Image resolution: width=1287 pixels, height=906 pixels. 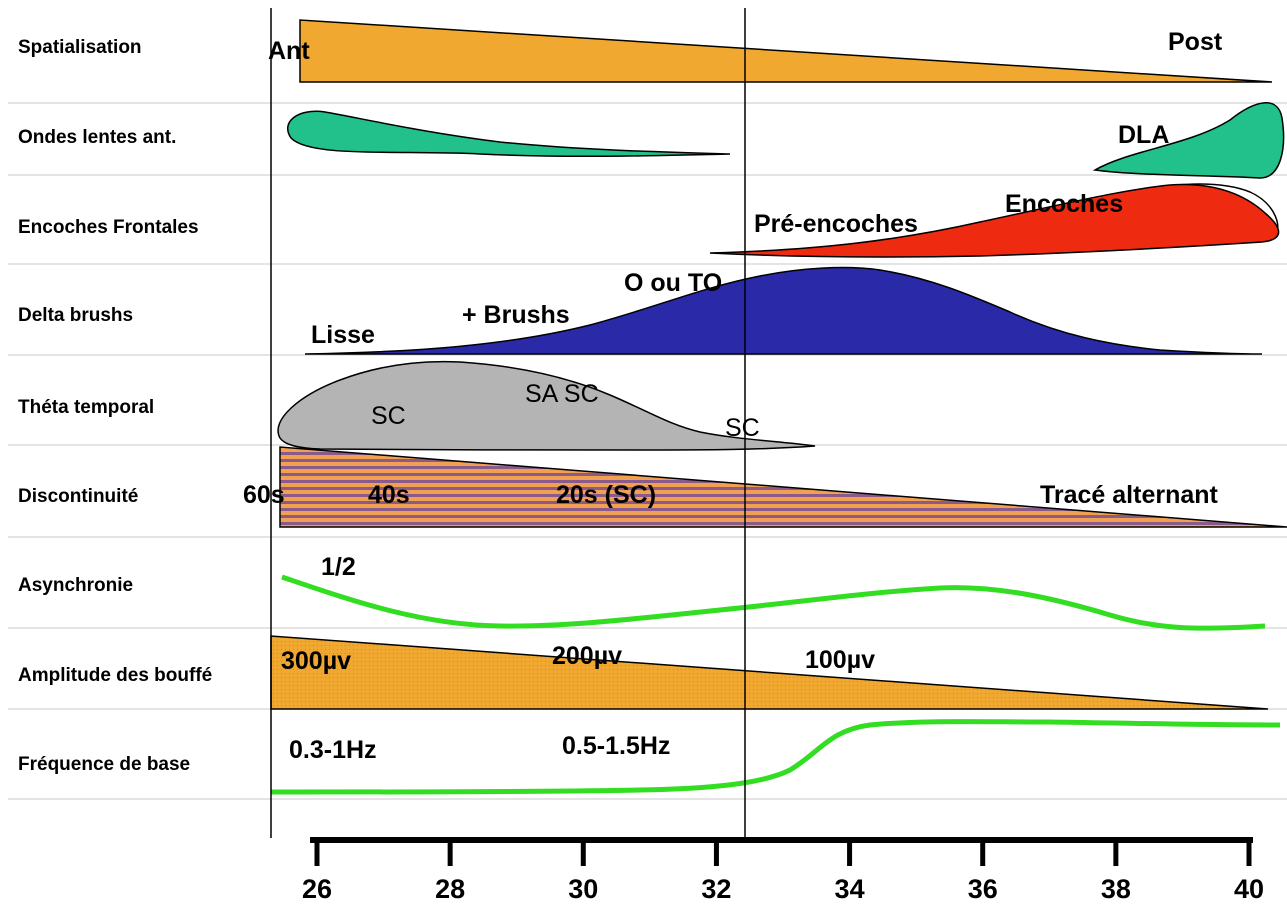 I want to click on theta-temporal-shape, so click(x=546, y=405).